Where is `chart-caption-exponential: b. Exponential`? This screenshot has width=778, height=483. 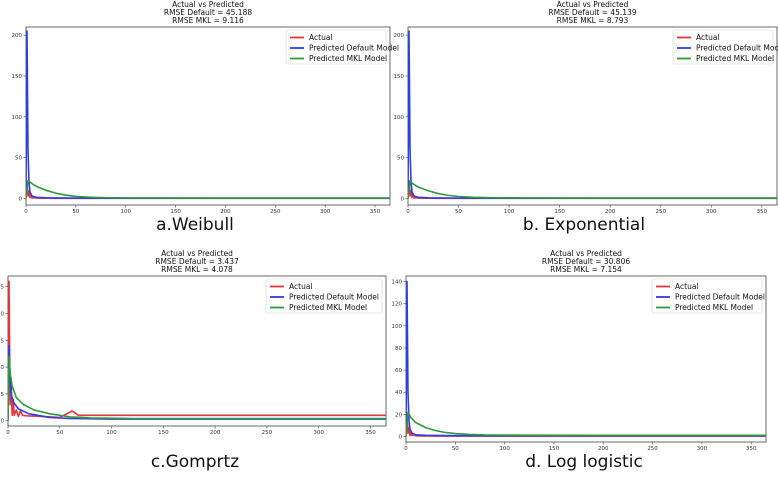
chart-caption-exponential: b. Exponential is located at coordinates (584, 225).